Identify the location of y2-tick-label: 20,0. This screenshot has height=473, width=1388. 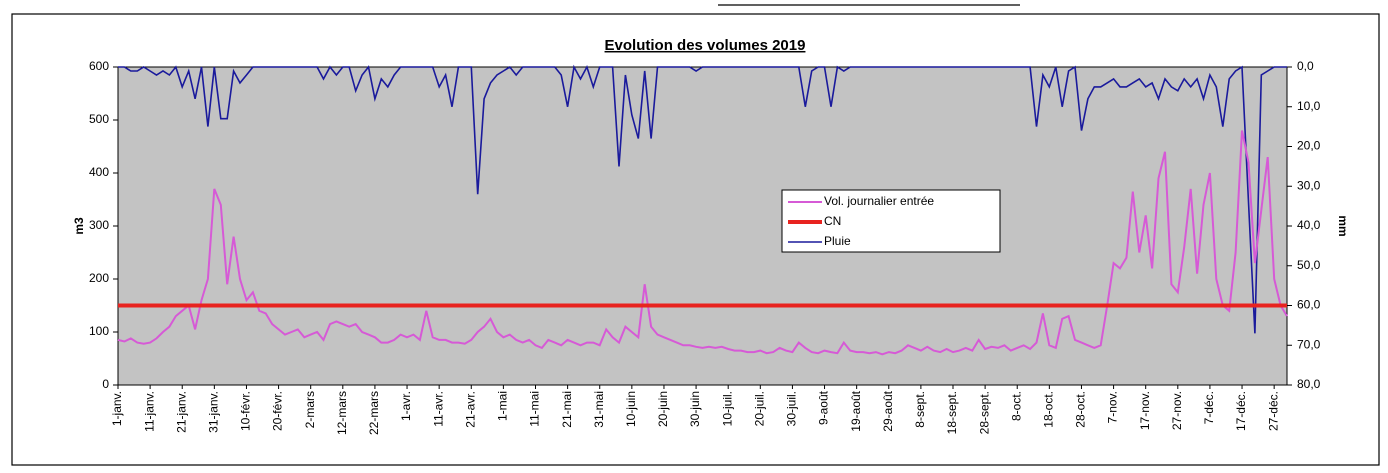
(1309, 146).